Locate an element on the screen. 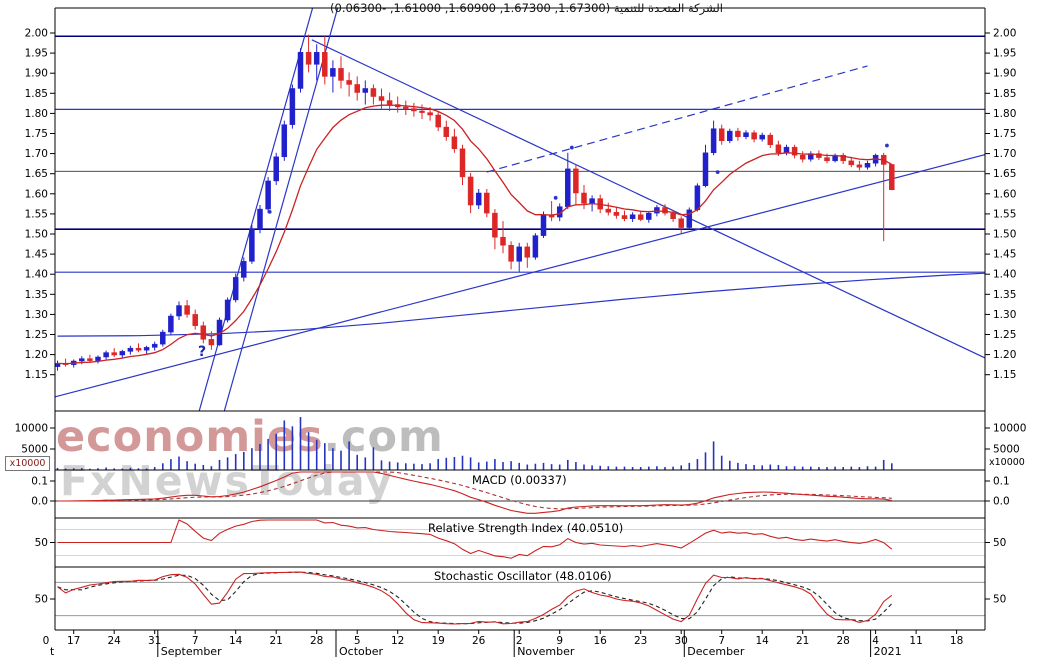 Image resolution: width=1040 pixels, height=659 pixels. price-tick-label-right: 1.80 is located at coordinates (1004, 114).